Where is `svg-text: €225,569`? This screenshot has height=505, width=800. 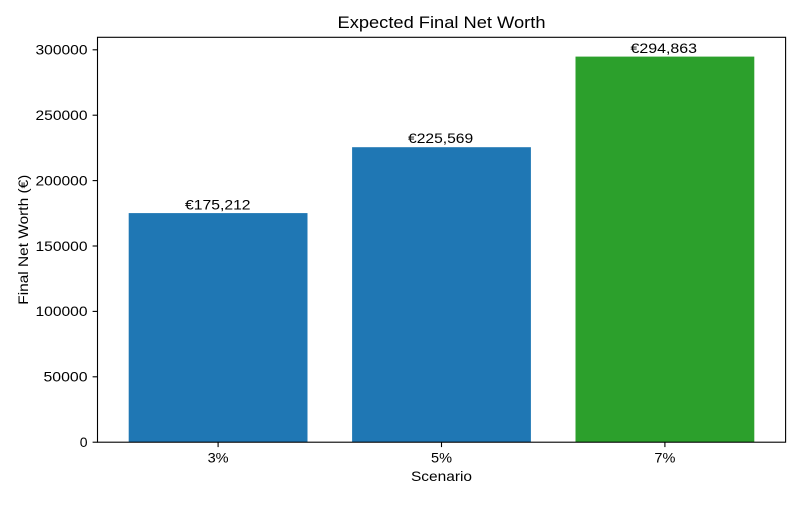 svg-text: €225,569 is located at coordinates (440, 138).